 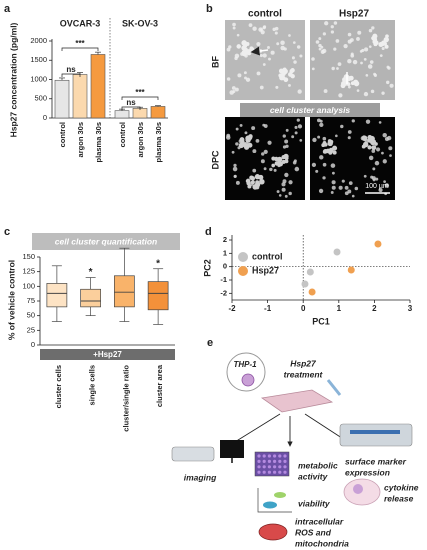 I want to click on y-tick-label: 100, so click(x=28, y=285).